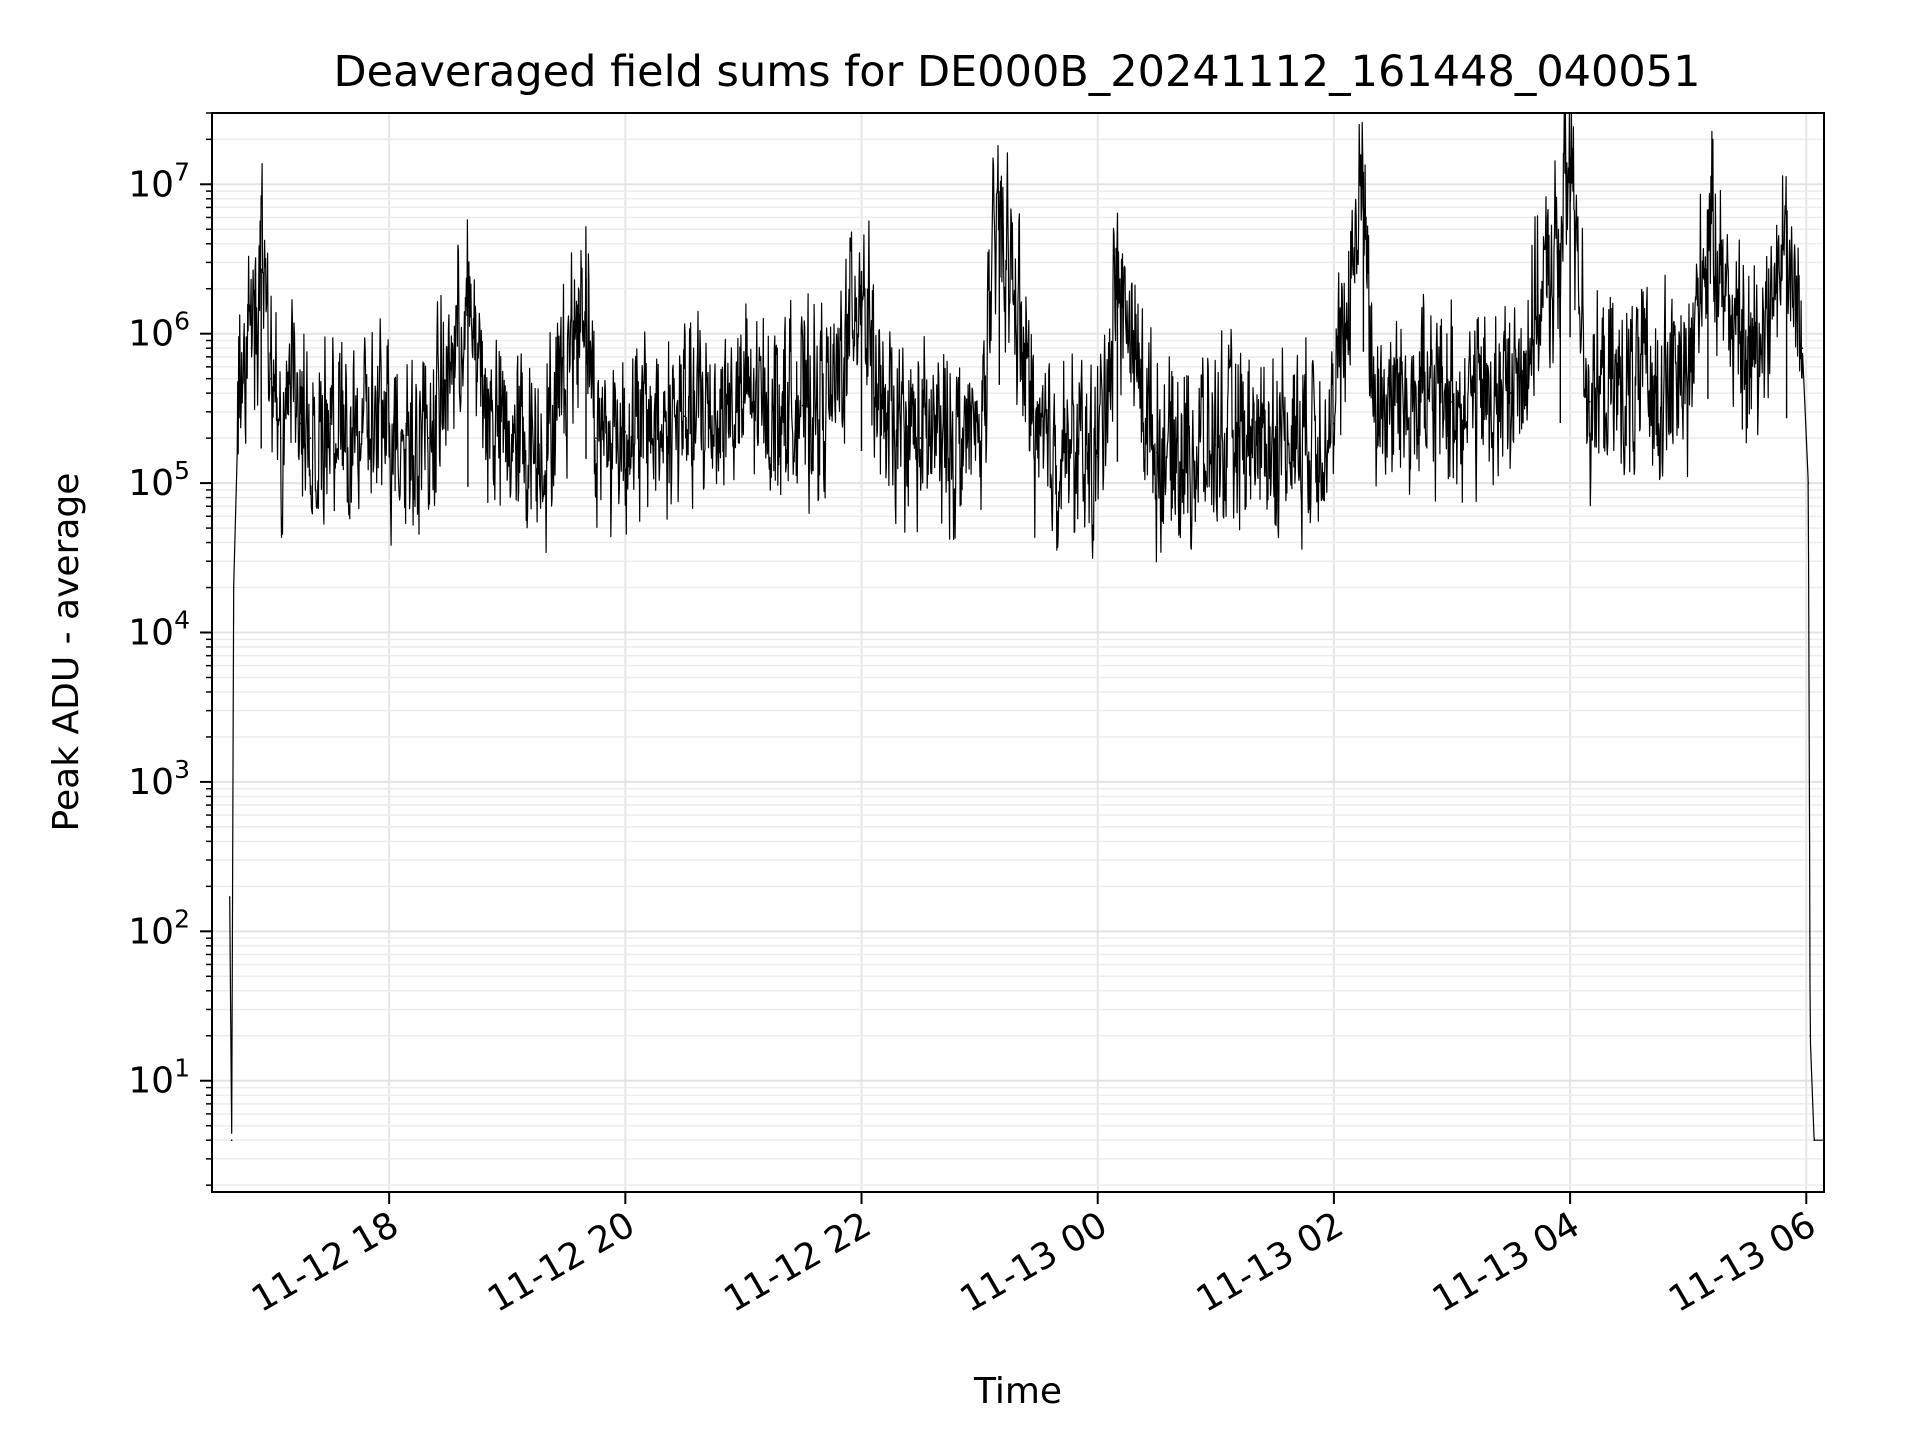 This screenshot has width=1920, height=1440. What do you see at coordinates (159, 928) in the screenshot?
I see `y-tick-label: 10²` at bounding box center [159, 928].